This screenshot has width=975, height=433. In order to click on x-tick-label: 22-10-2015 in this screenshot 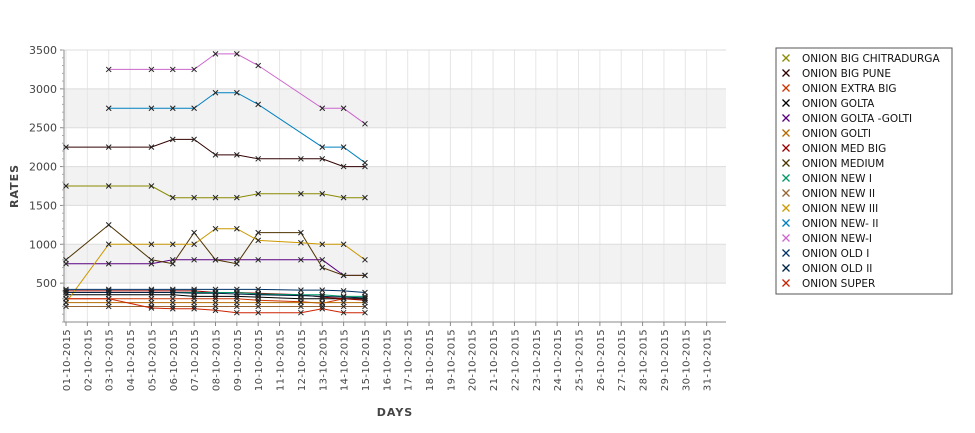, I will do `click(515, 360)`.